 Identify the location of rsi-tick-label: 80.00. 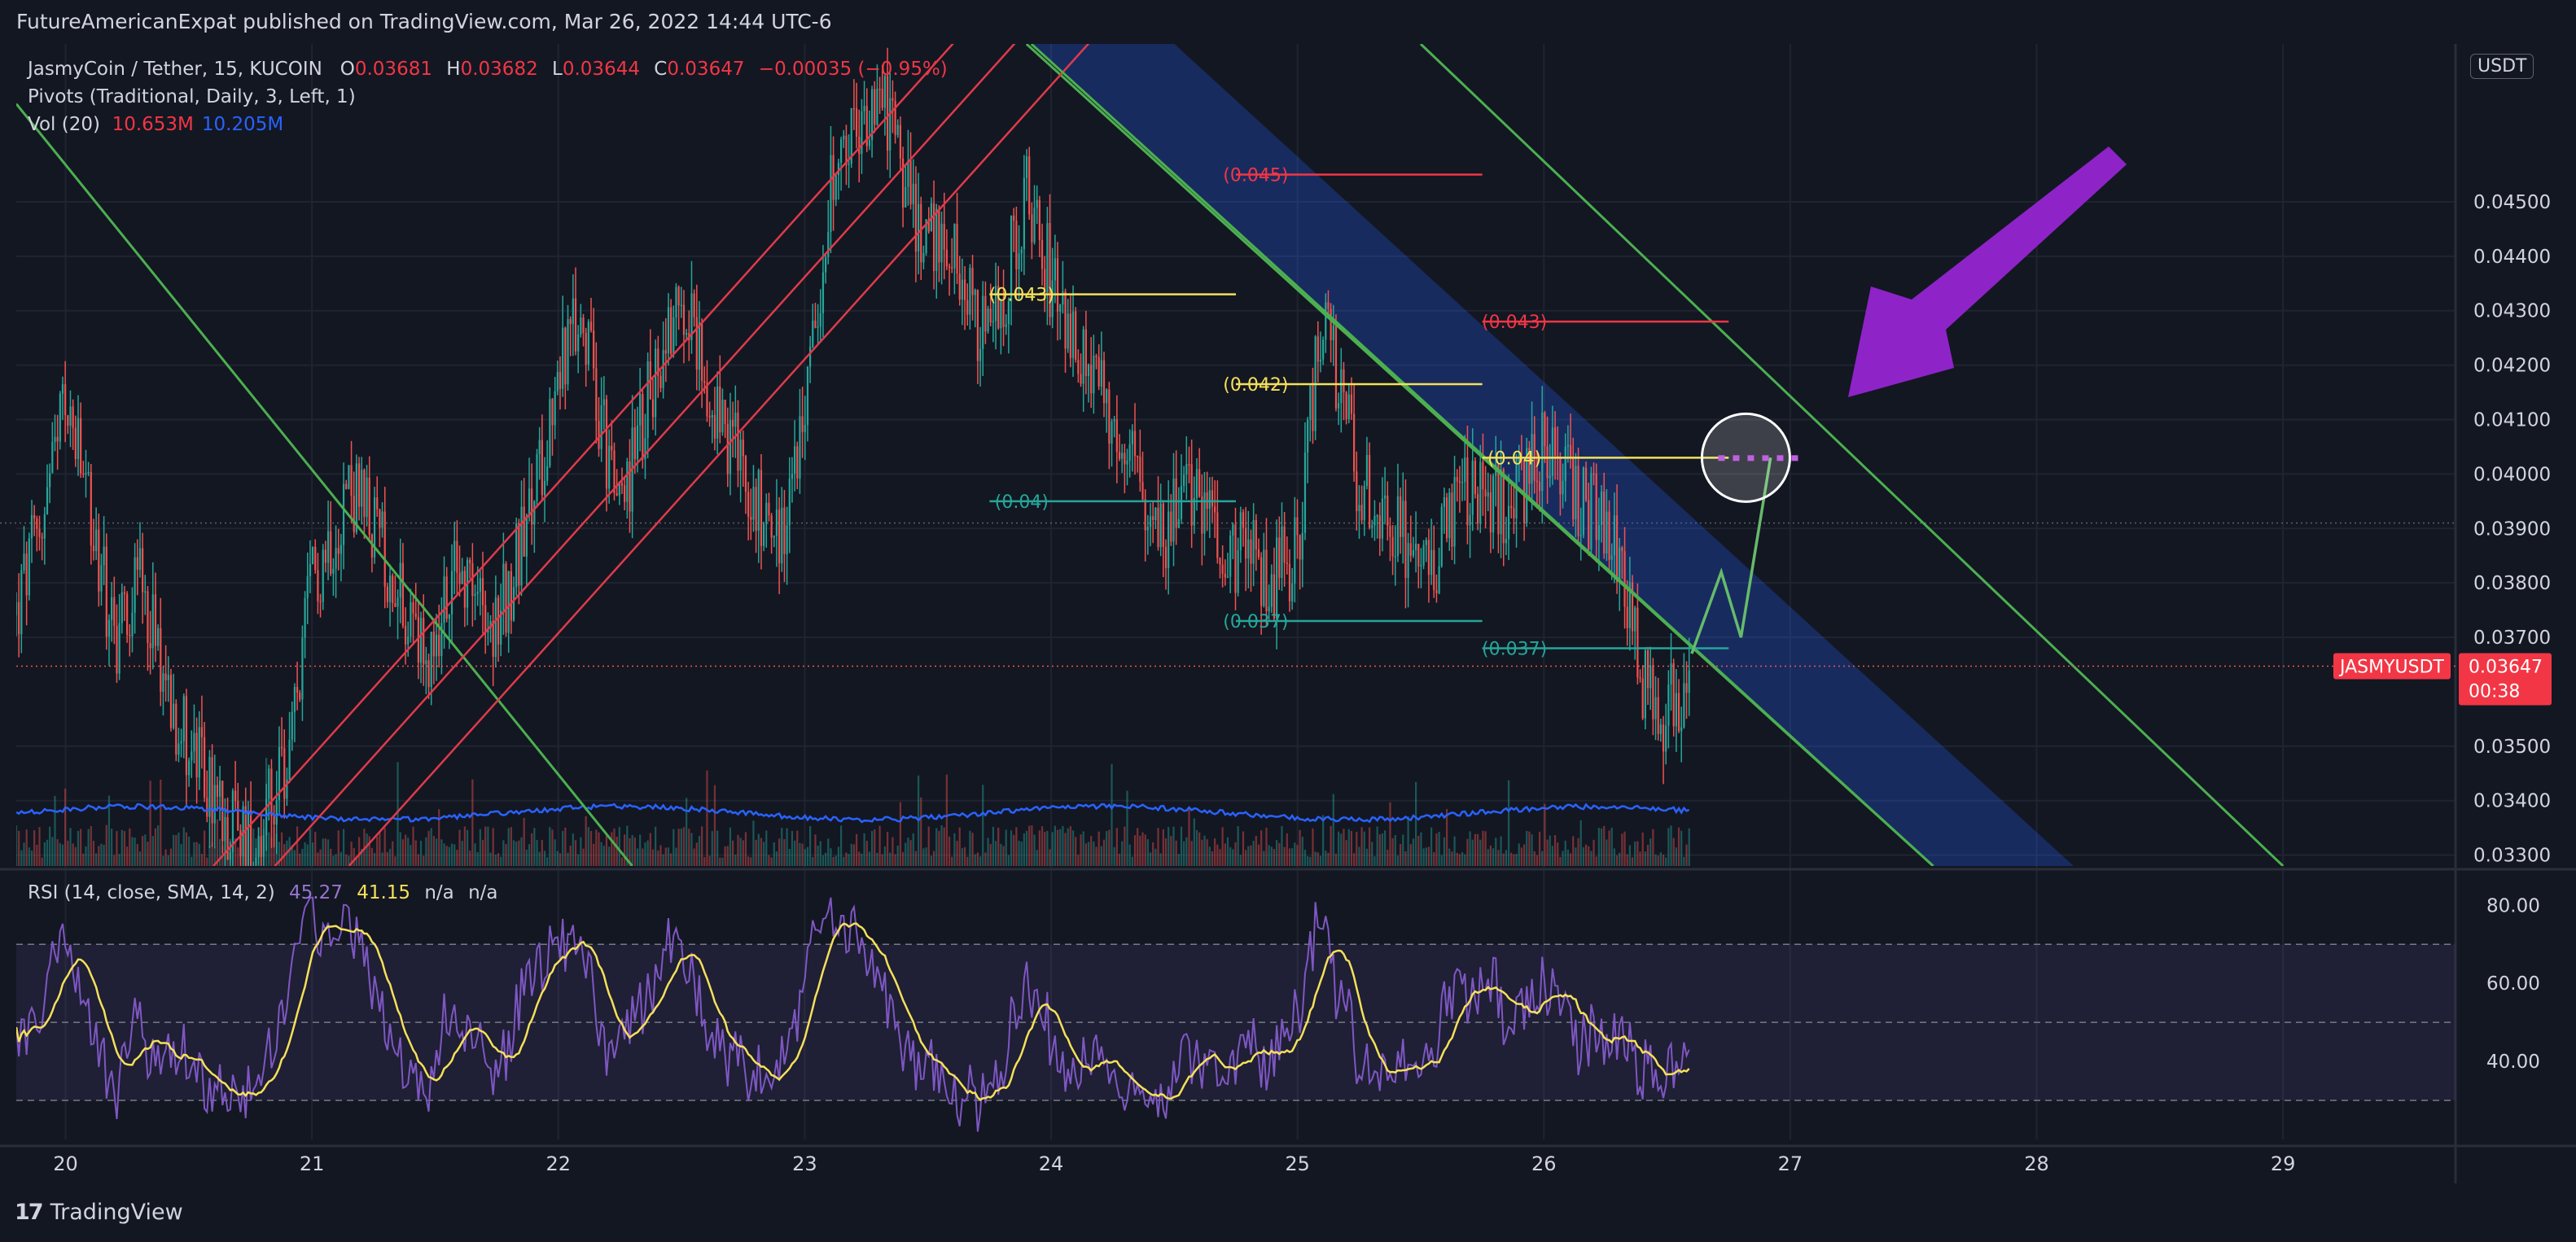
(2513, 905).